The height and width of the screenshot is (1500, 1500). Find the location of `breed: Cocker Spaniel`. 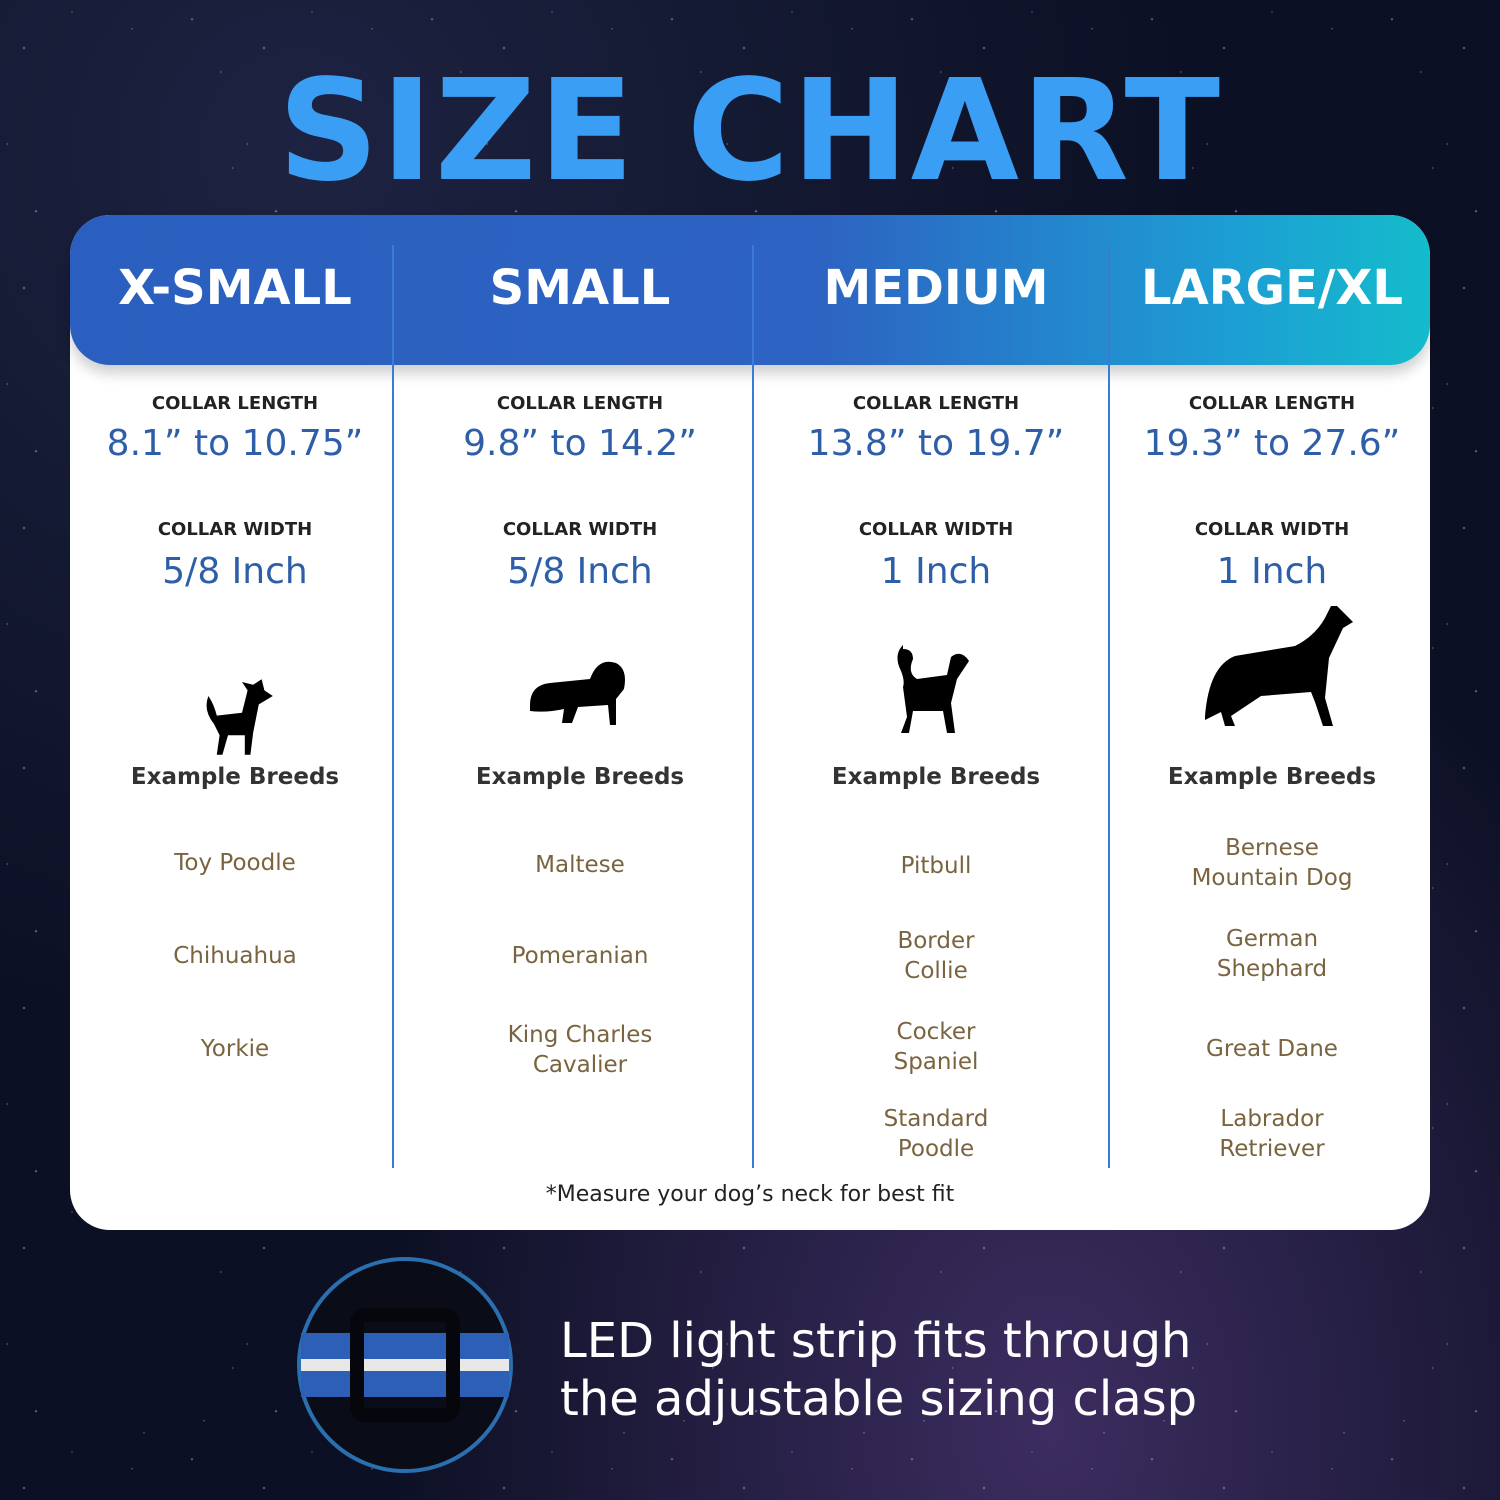

breed: Cocker Spaniel is located at coordinates (936, 1047).